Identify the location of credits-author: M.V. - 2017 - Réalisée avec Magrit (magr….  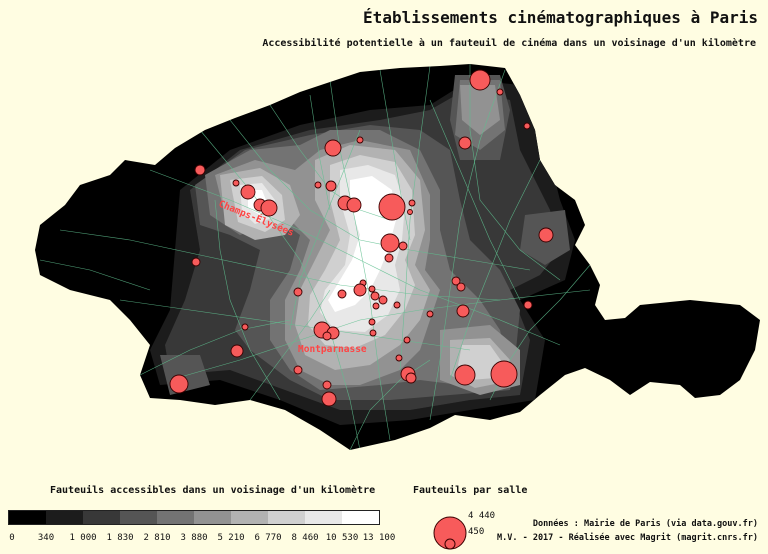
(627, 538).